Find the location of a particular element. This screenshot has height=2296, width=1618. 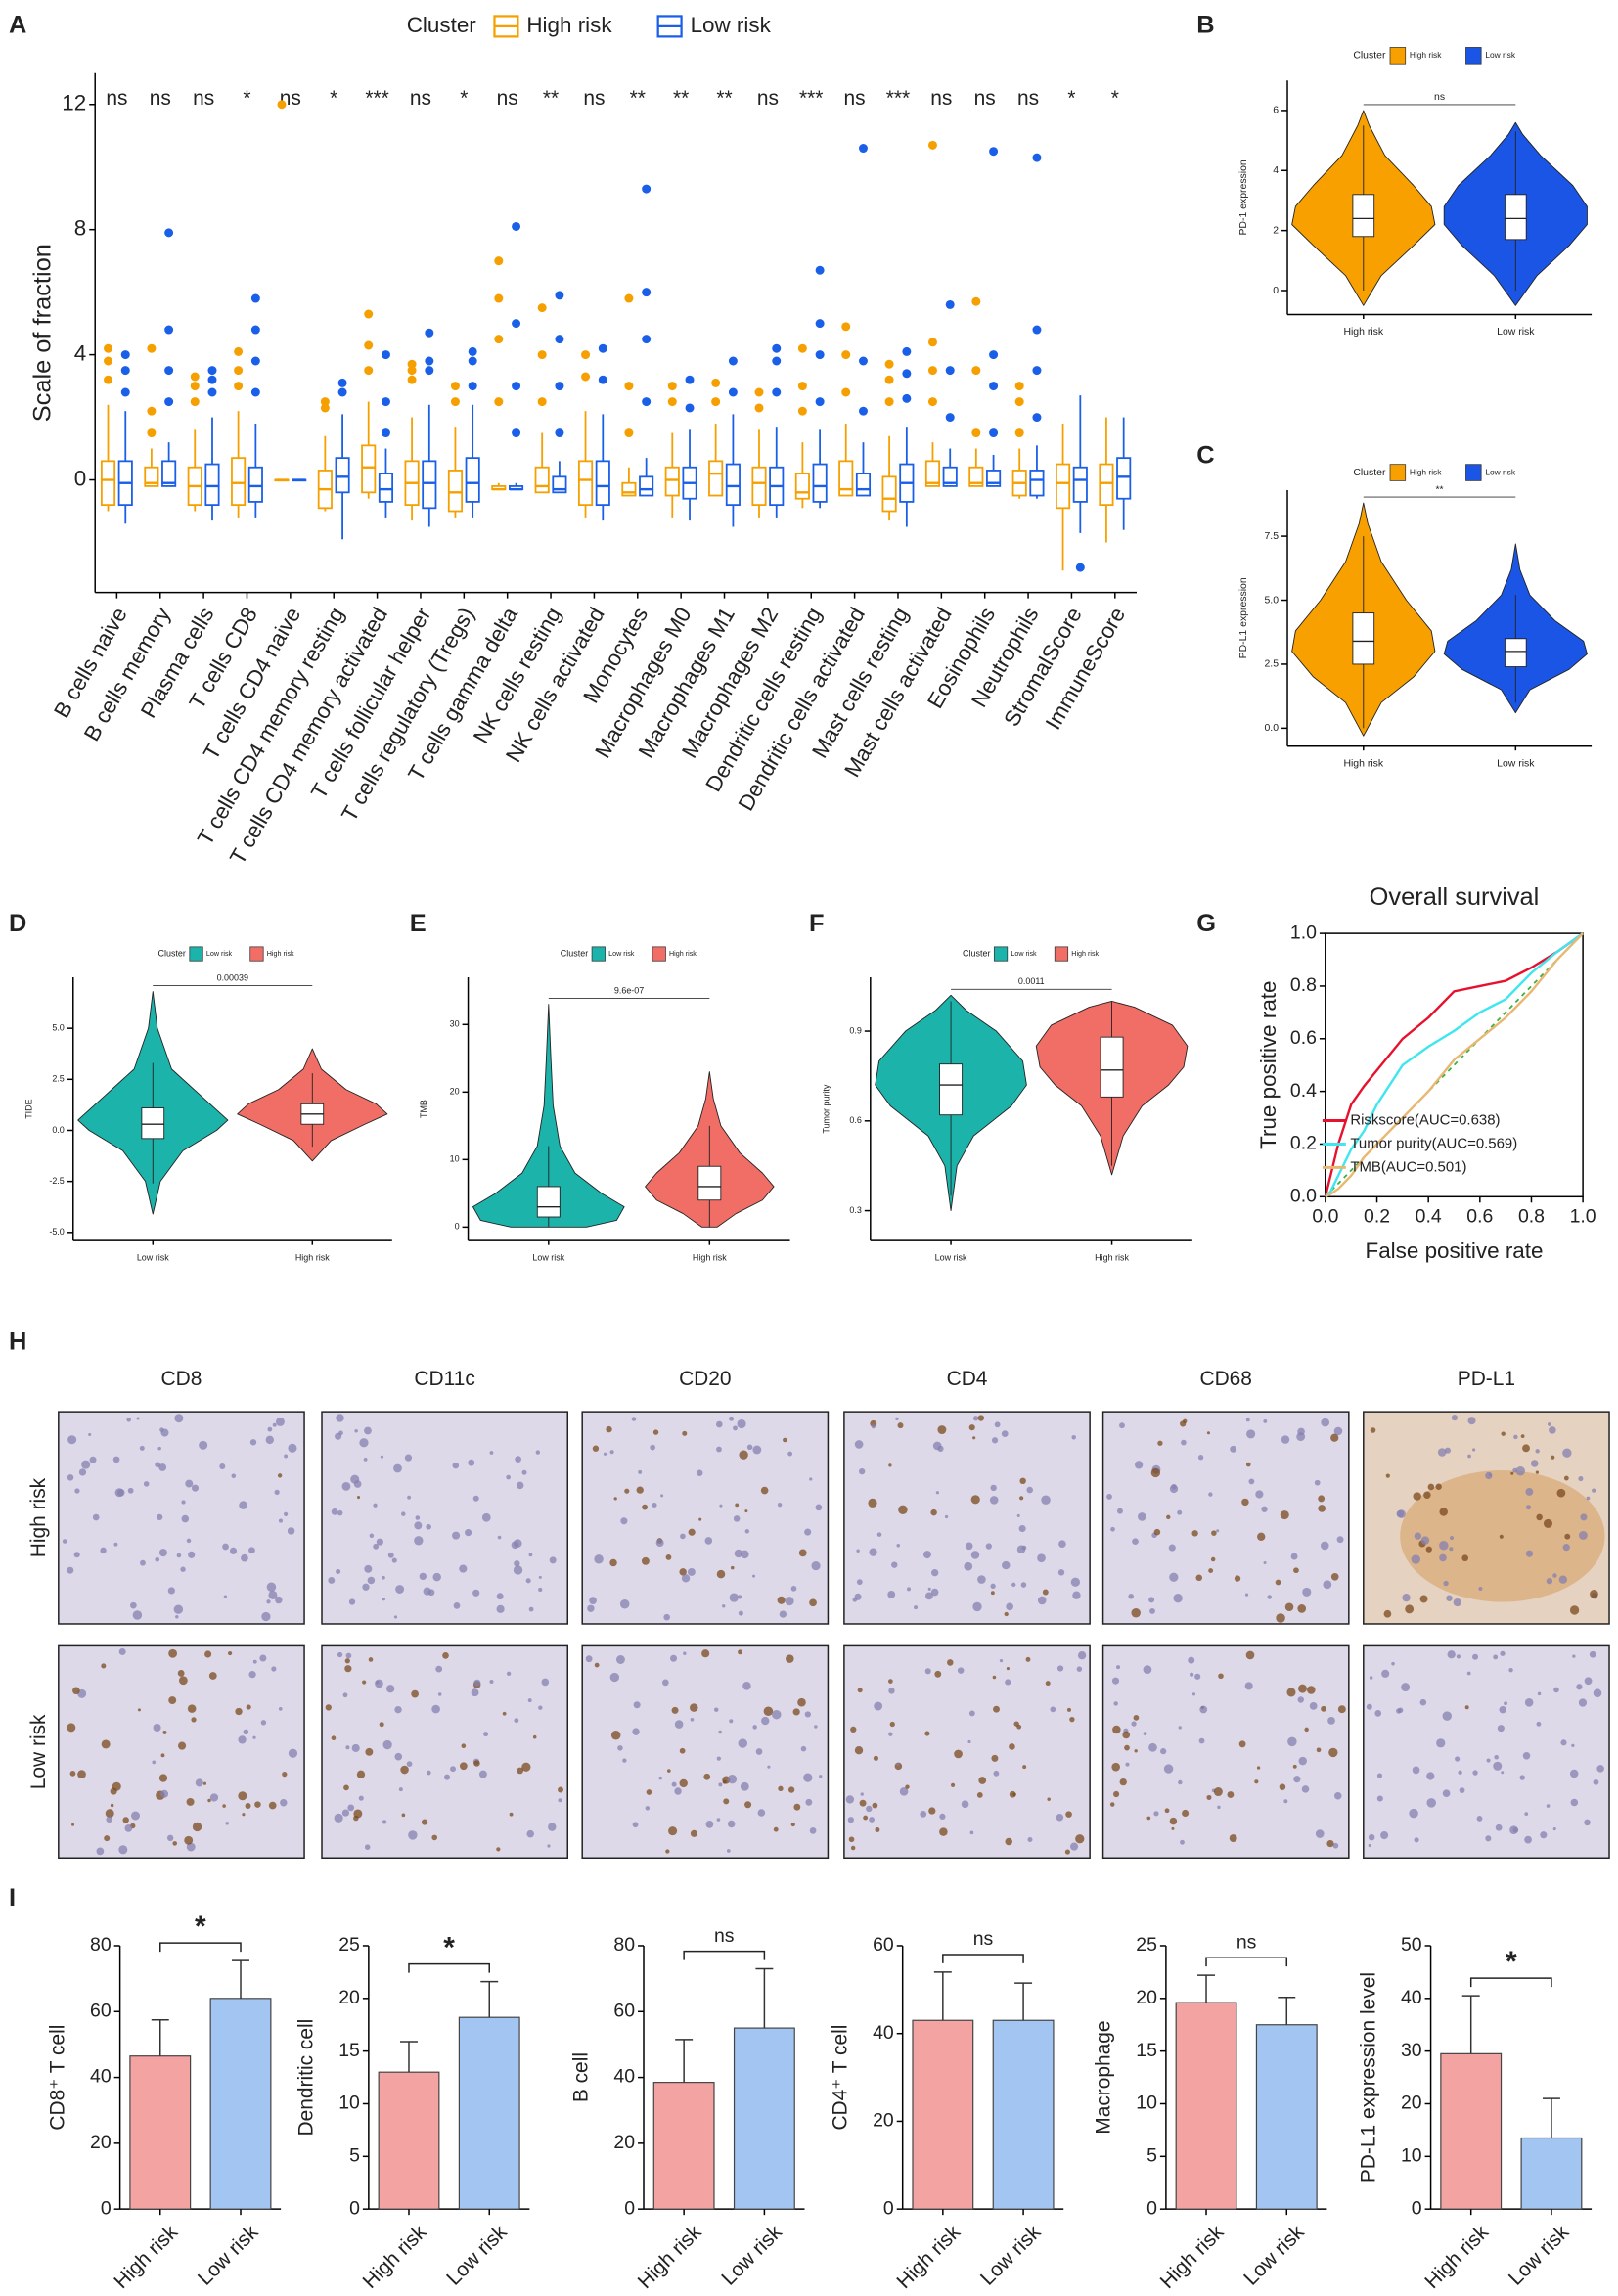

significance-label: ** is located at coordinates (681, 98).